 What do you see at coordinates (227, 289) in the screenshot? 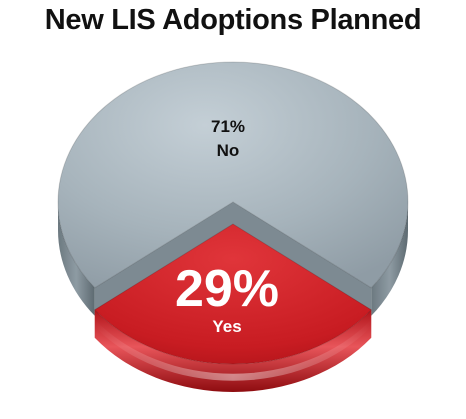
I see `slice-value-yes: 29%` at bounding box center [227, 289].